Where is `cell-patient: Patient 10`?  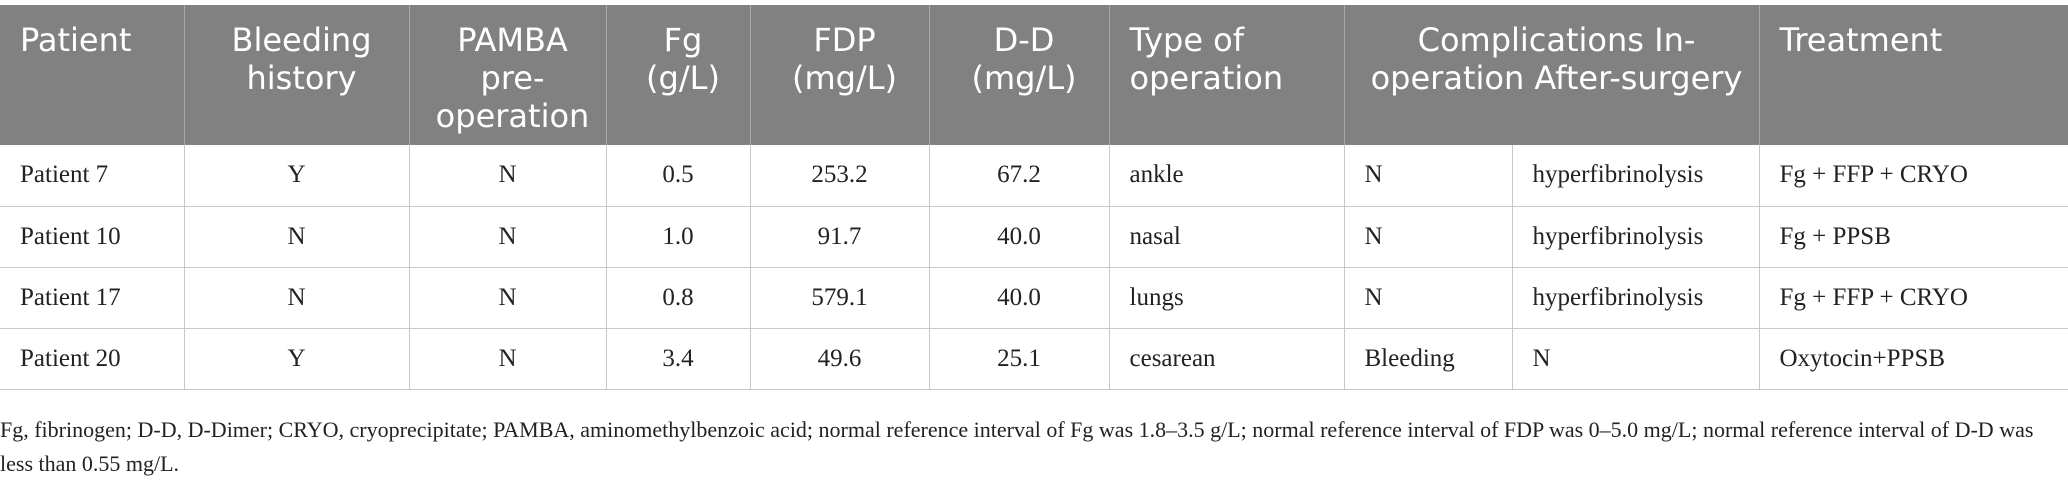
cell-patient: Patient 10 is located at coordinates (92, 237).